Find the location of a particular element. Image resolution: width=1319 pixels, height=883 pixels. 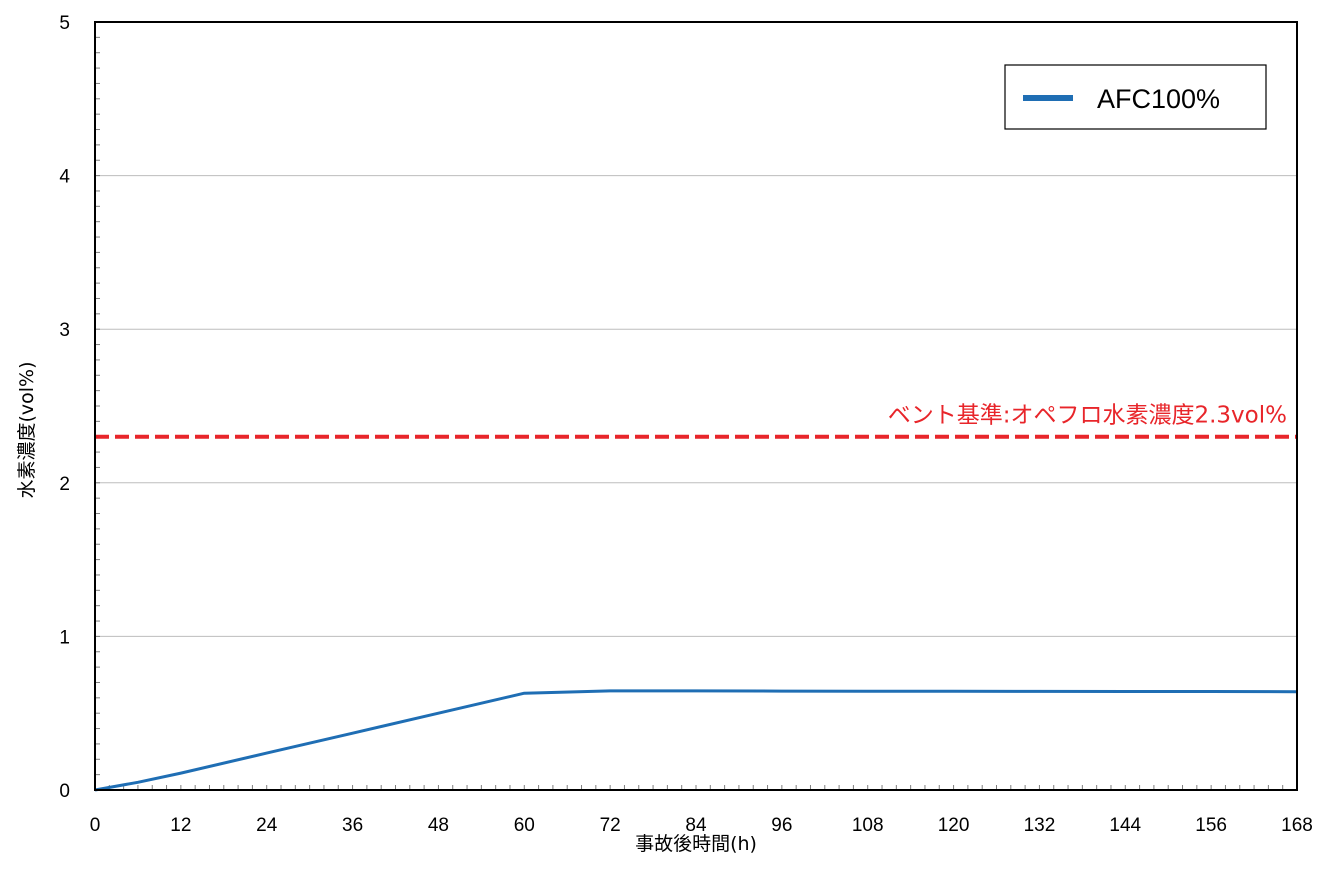

y-tick-label: 4 is located at coordinates (64, 177).